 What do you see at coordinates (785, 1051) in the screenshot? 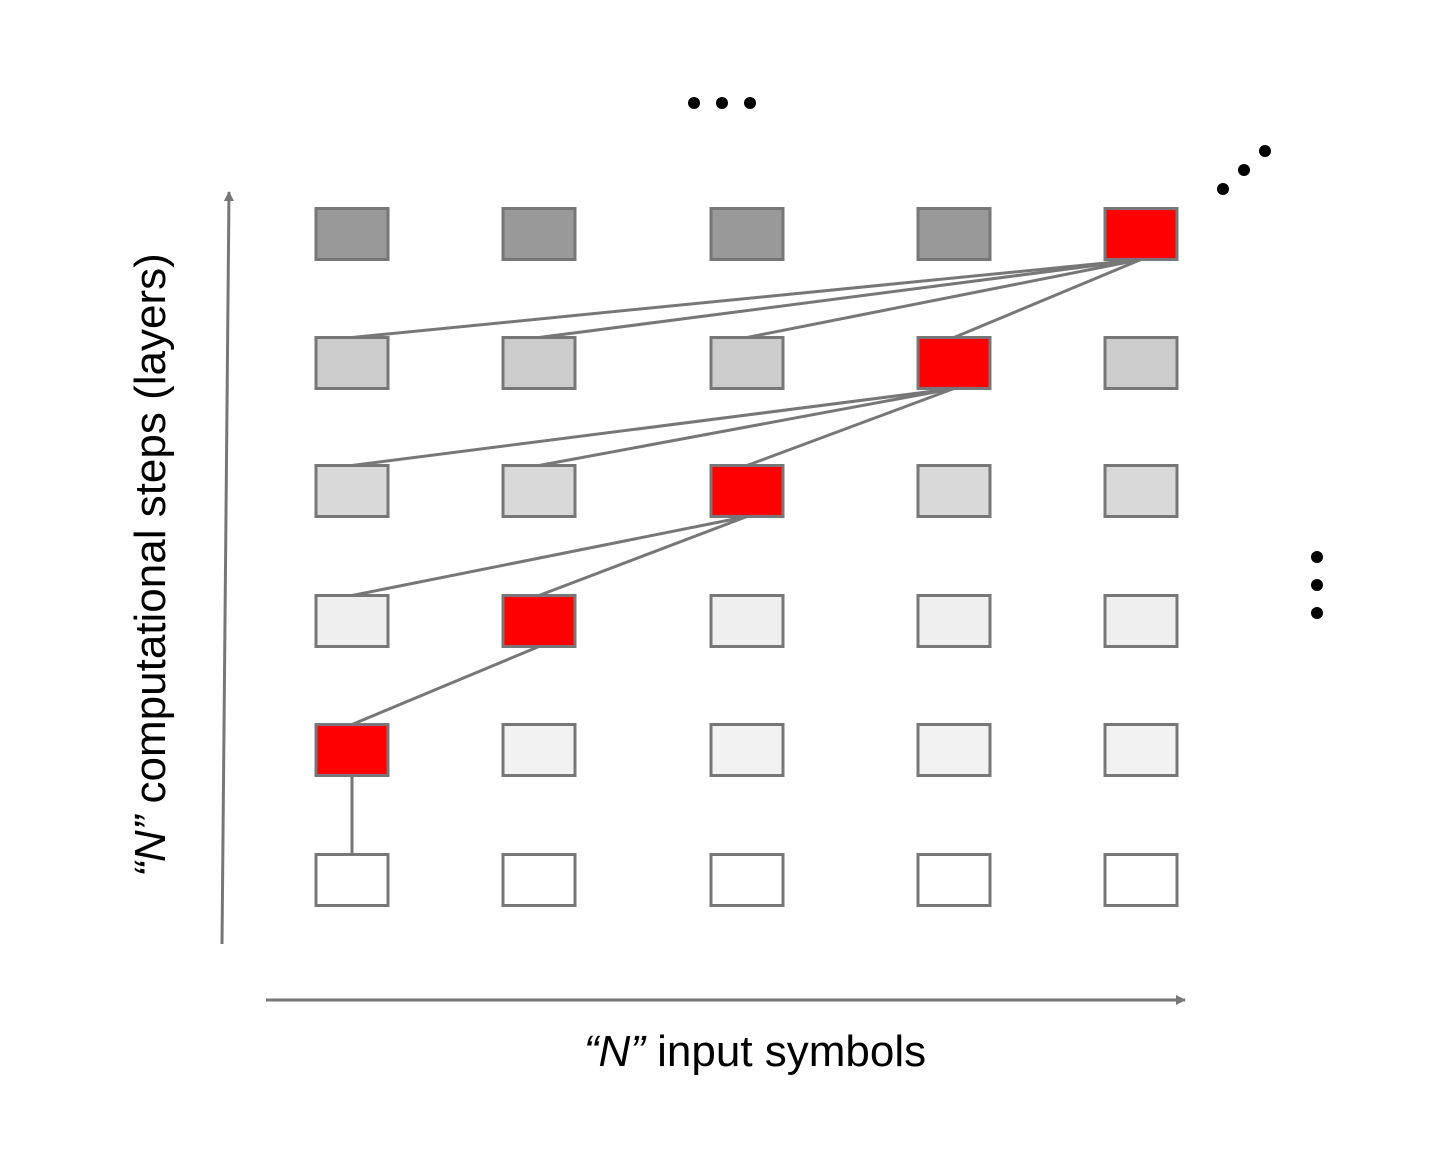
I see `x-axis-label-rest: input symbols` at bounding box center [785, 1051].